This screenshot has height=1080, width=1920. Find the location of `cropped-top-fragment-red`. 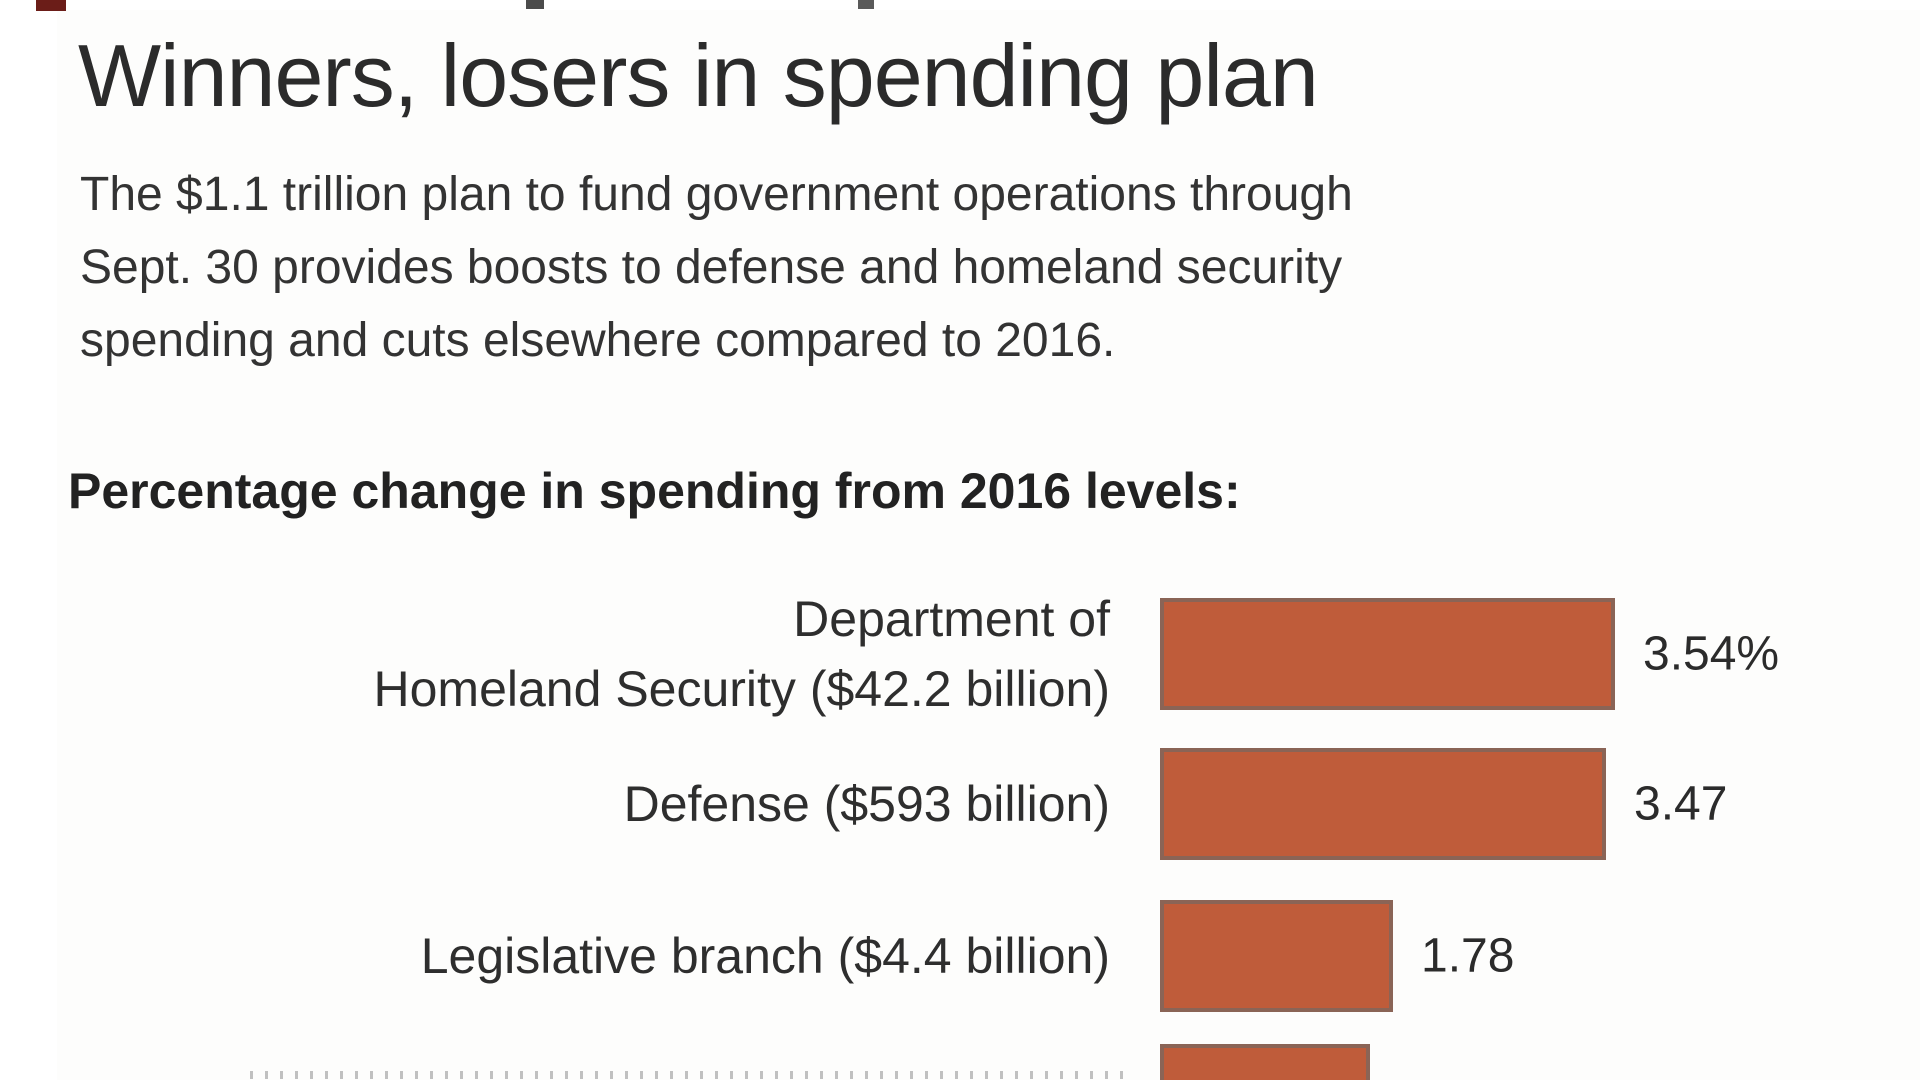

cropped-top-fragment-red is located at coordinates (51, 5).